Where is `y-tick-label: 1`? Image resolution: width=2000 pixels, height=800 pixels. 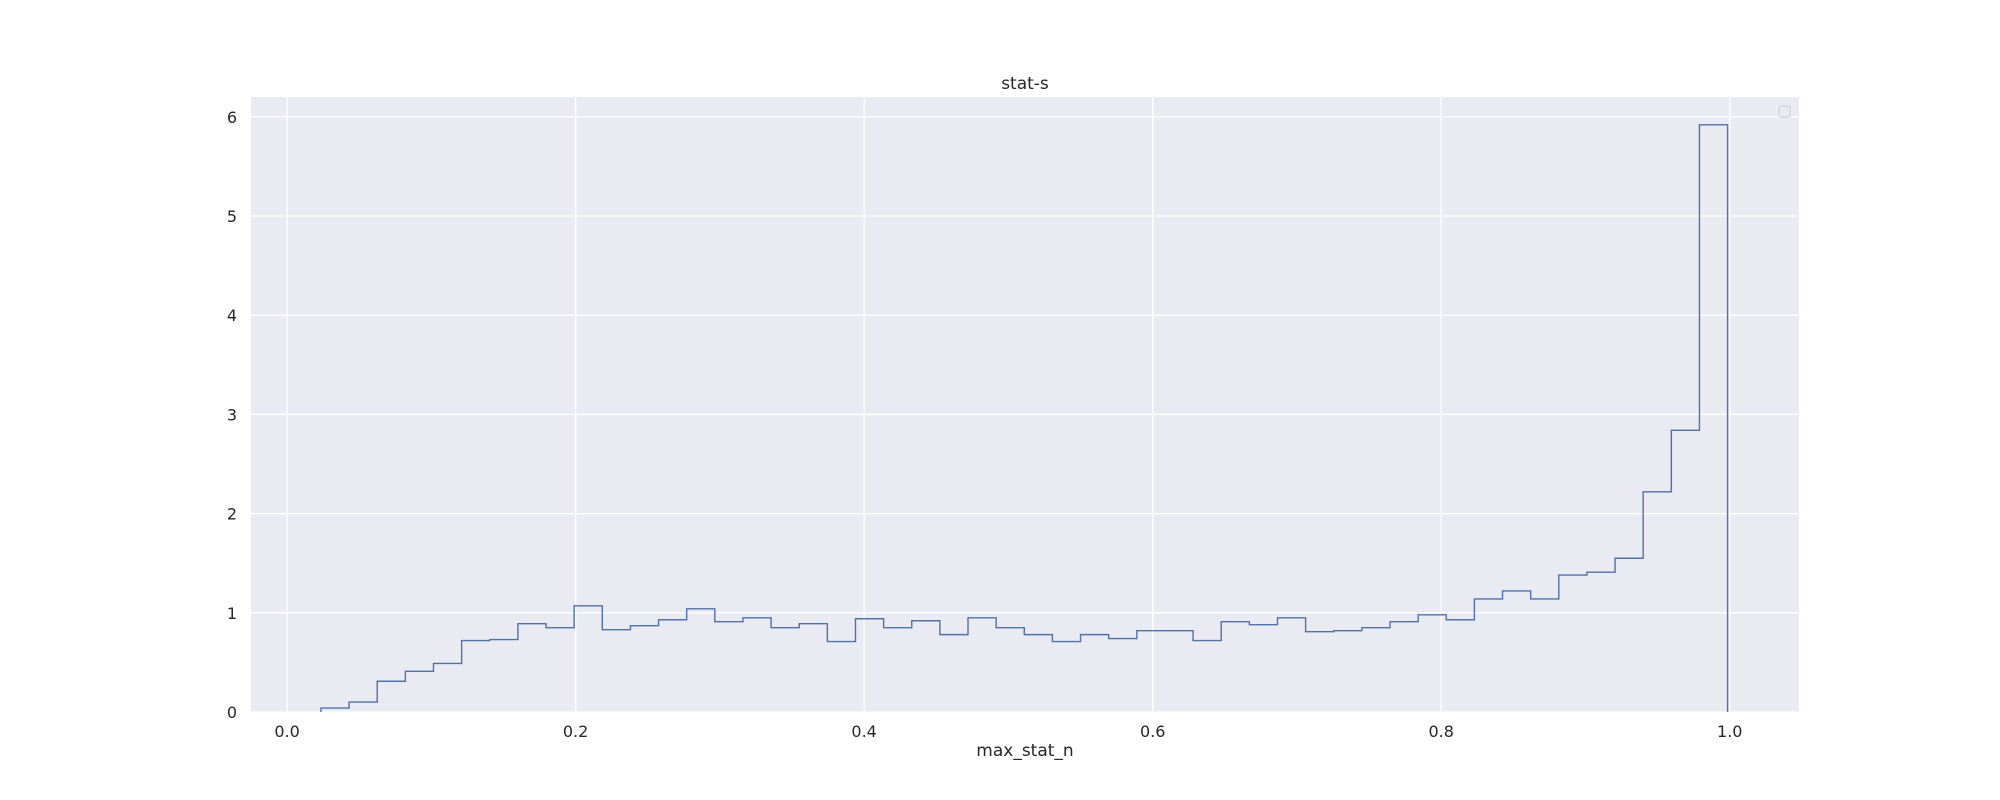
y-tick-label: 1 is located at coordinates (232, 613).